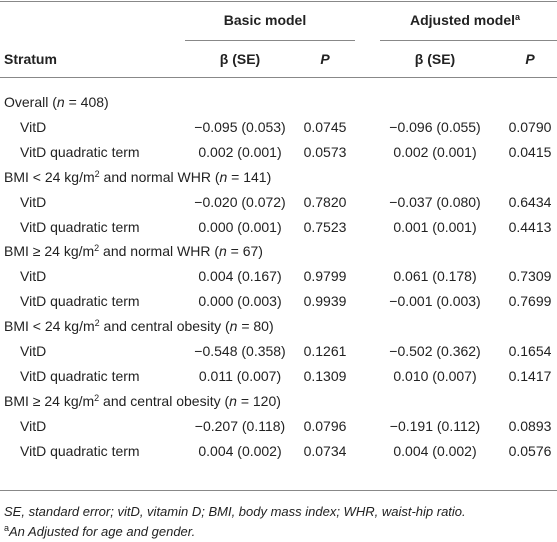  What do you see at coordinates (325, 425) in the screenshot?
I see `cell: 0.0796` at bounding box center [325, 425].